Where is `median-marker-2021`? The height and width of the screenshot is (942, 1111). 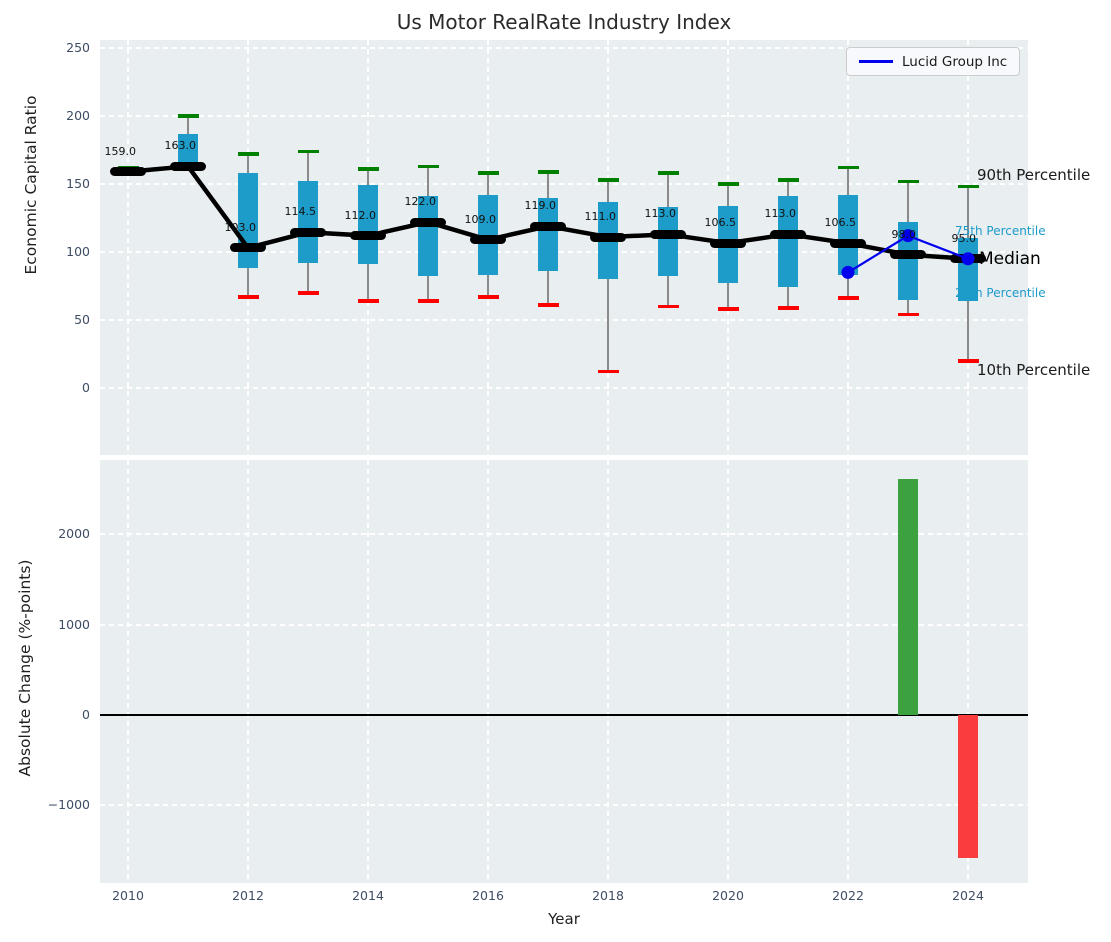
median-marker-2021 is located at coordinates (788, 234).